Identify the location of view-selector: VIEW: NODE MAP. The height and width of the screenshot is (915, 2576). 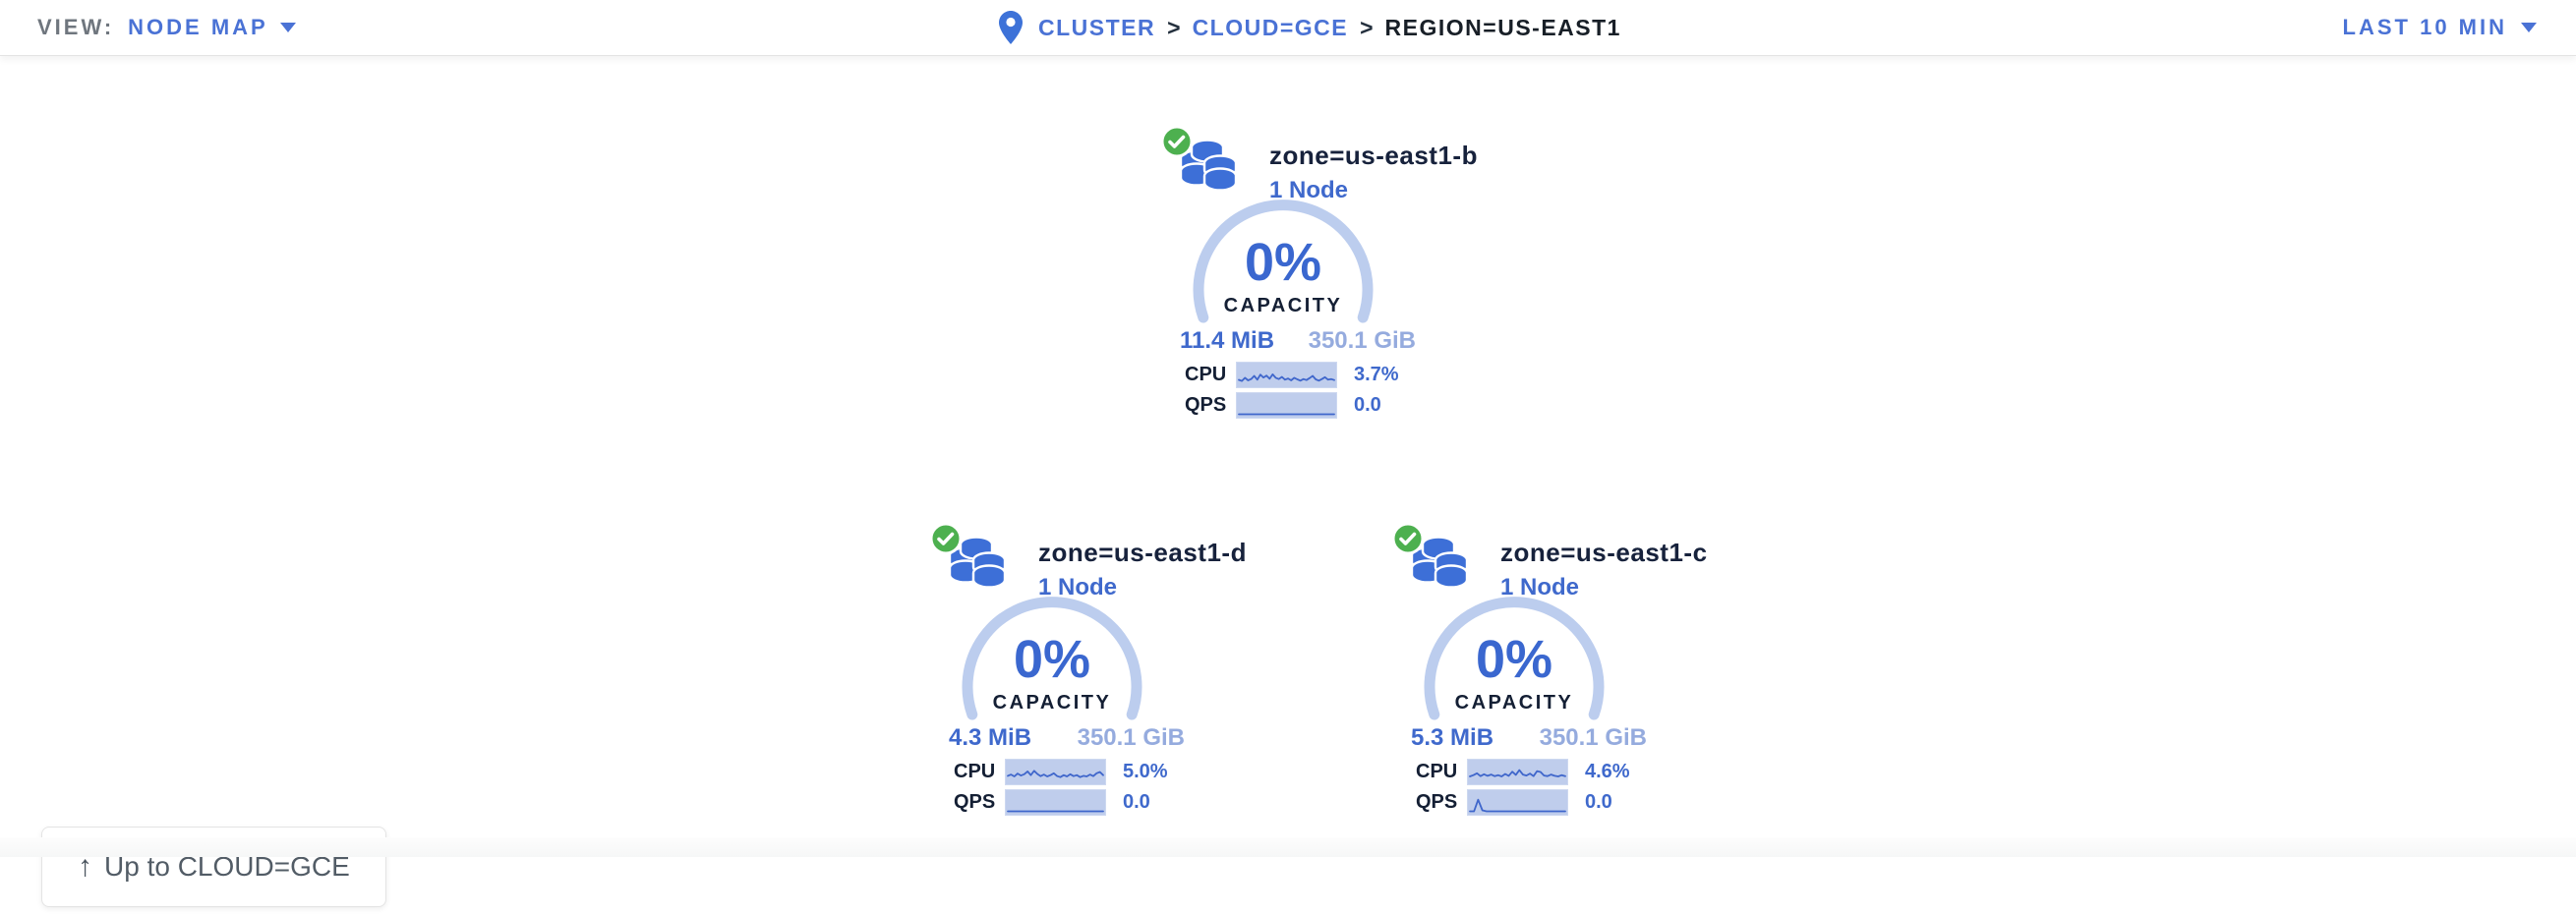
(166, 27).